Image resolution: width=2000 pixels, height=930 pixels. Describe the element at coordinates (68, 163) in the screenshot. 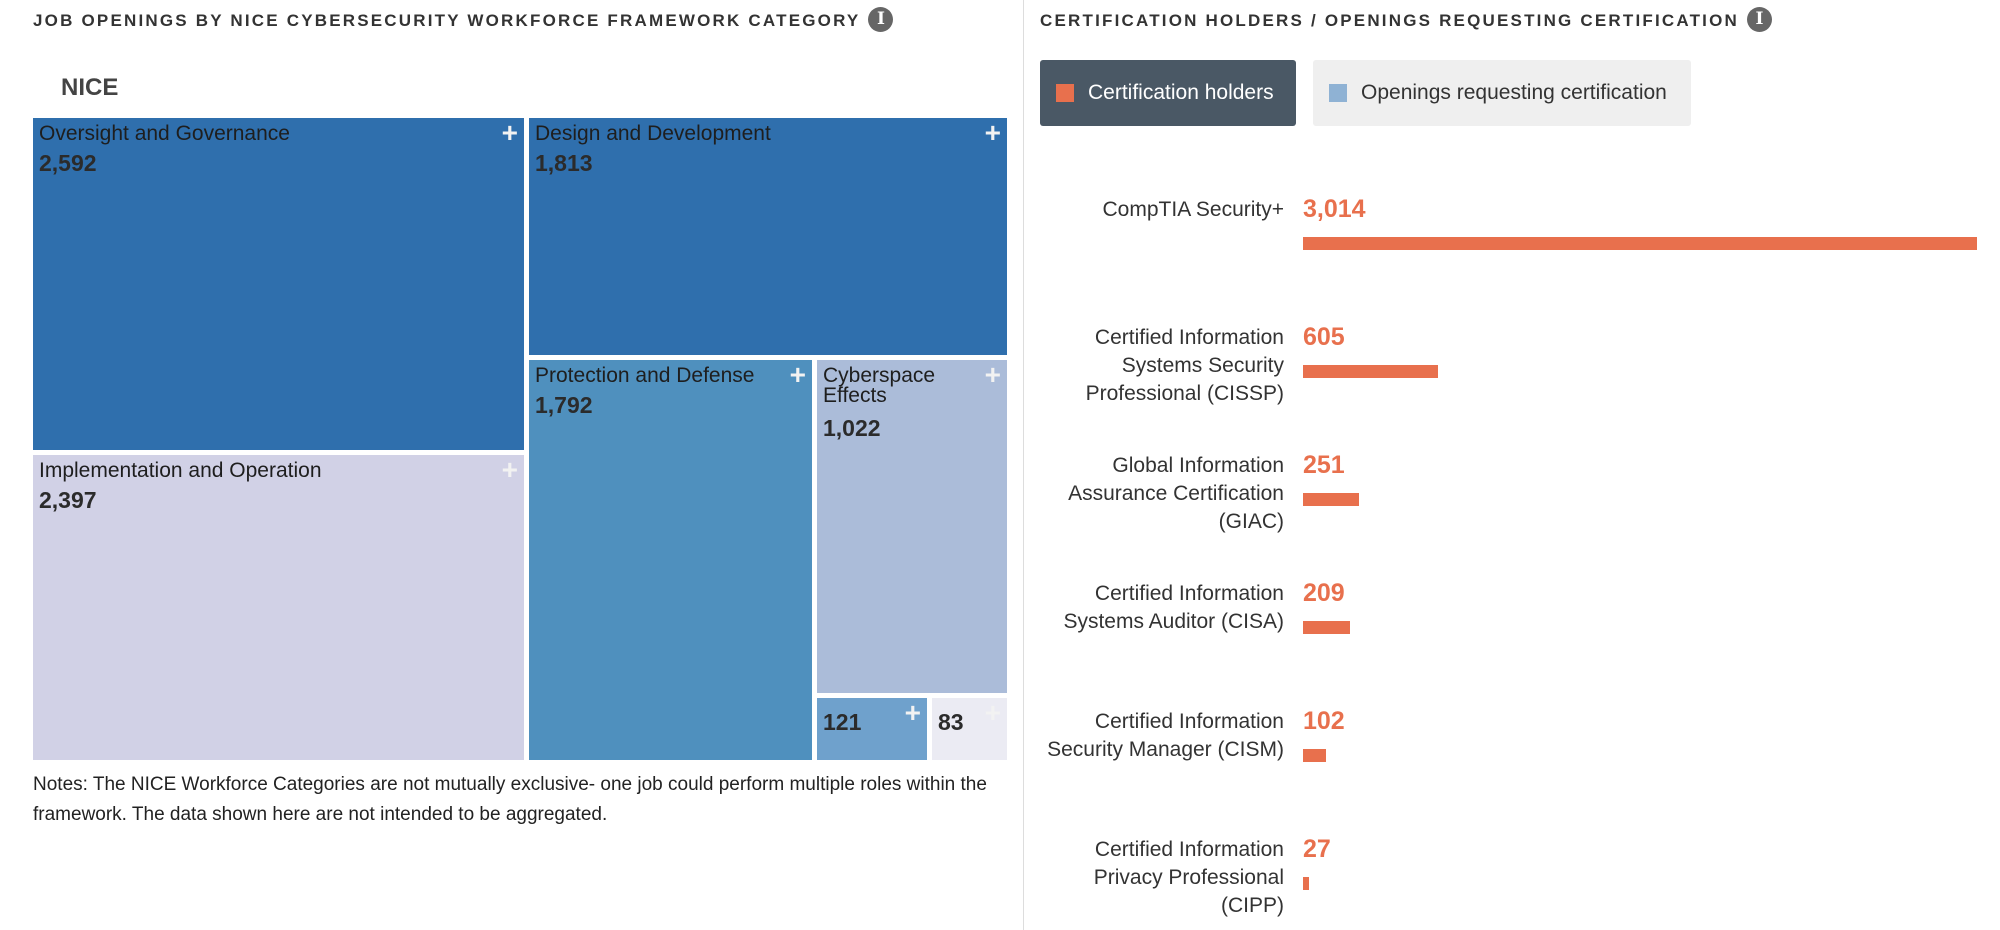

I see `treemap-tile-value: 2,592` at that location.